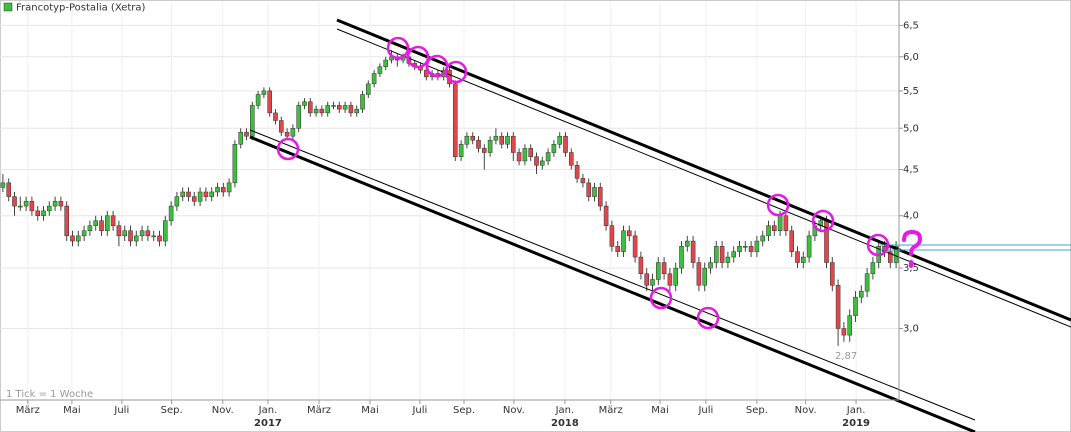 The width and height of the screenshot is (1071, 432). What do you see at coordinates (856, 423) in the screenshot?
I see `year-label: 2019` at bounding box center [856, 423].